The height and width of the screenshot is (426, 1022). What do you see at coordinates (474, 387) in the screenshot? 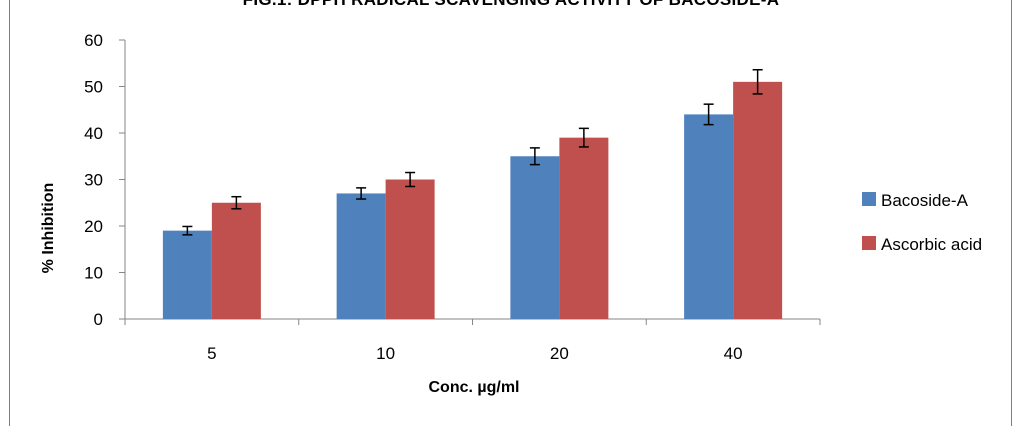
I see `x-axis-label: Conc. µg/ml` at bounding box center [474, 387].